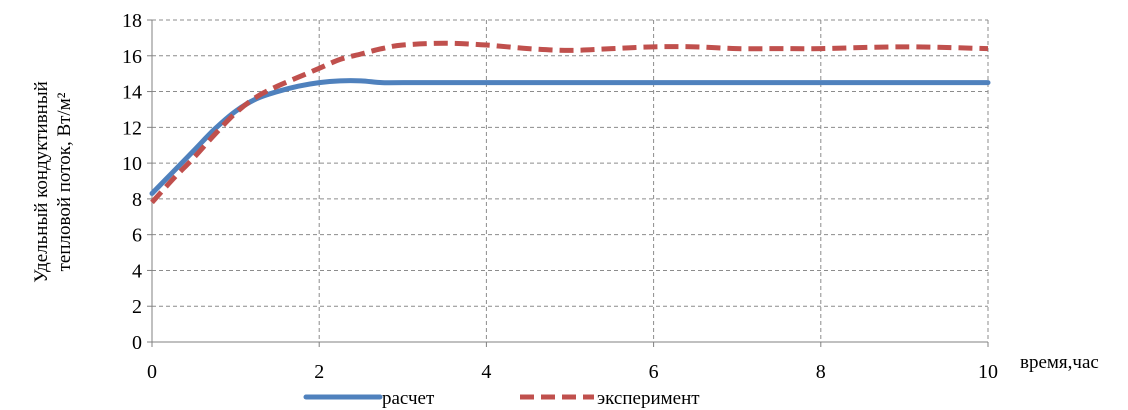 Image resolution: width=1128 pixels, height=410 pixels. What do you see at coordinates (41, 182) in the screenshot?
I see `y-axis-title-line-1: Удельный кондуктивный` at bounding box center [41, 182].